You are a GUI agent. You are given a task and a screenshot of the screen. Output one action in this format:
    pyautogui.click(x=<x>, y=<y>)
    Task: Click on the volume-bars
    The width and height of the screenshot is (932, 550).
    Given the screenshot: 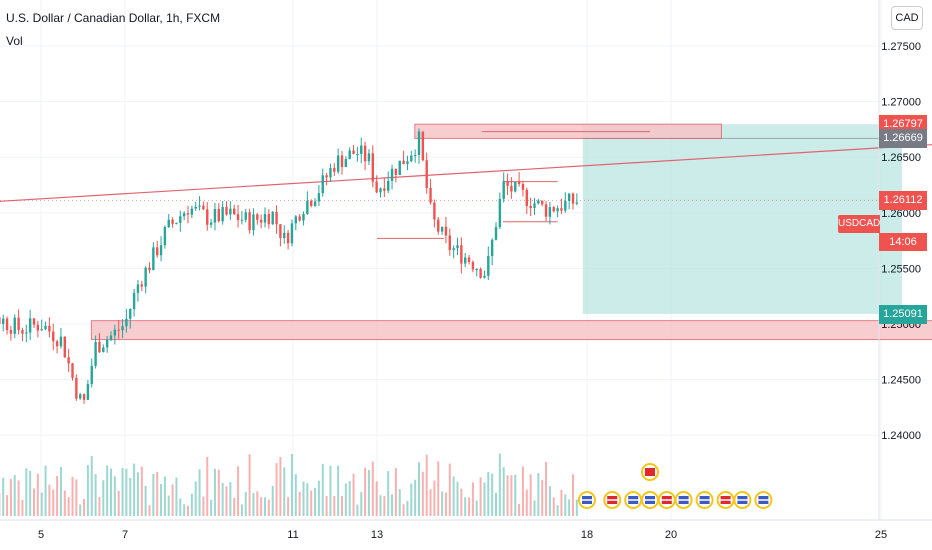 What is the action you would take?
    pyautogui.click(x=289, y=484)
    